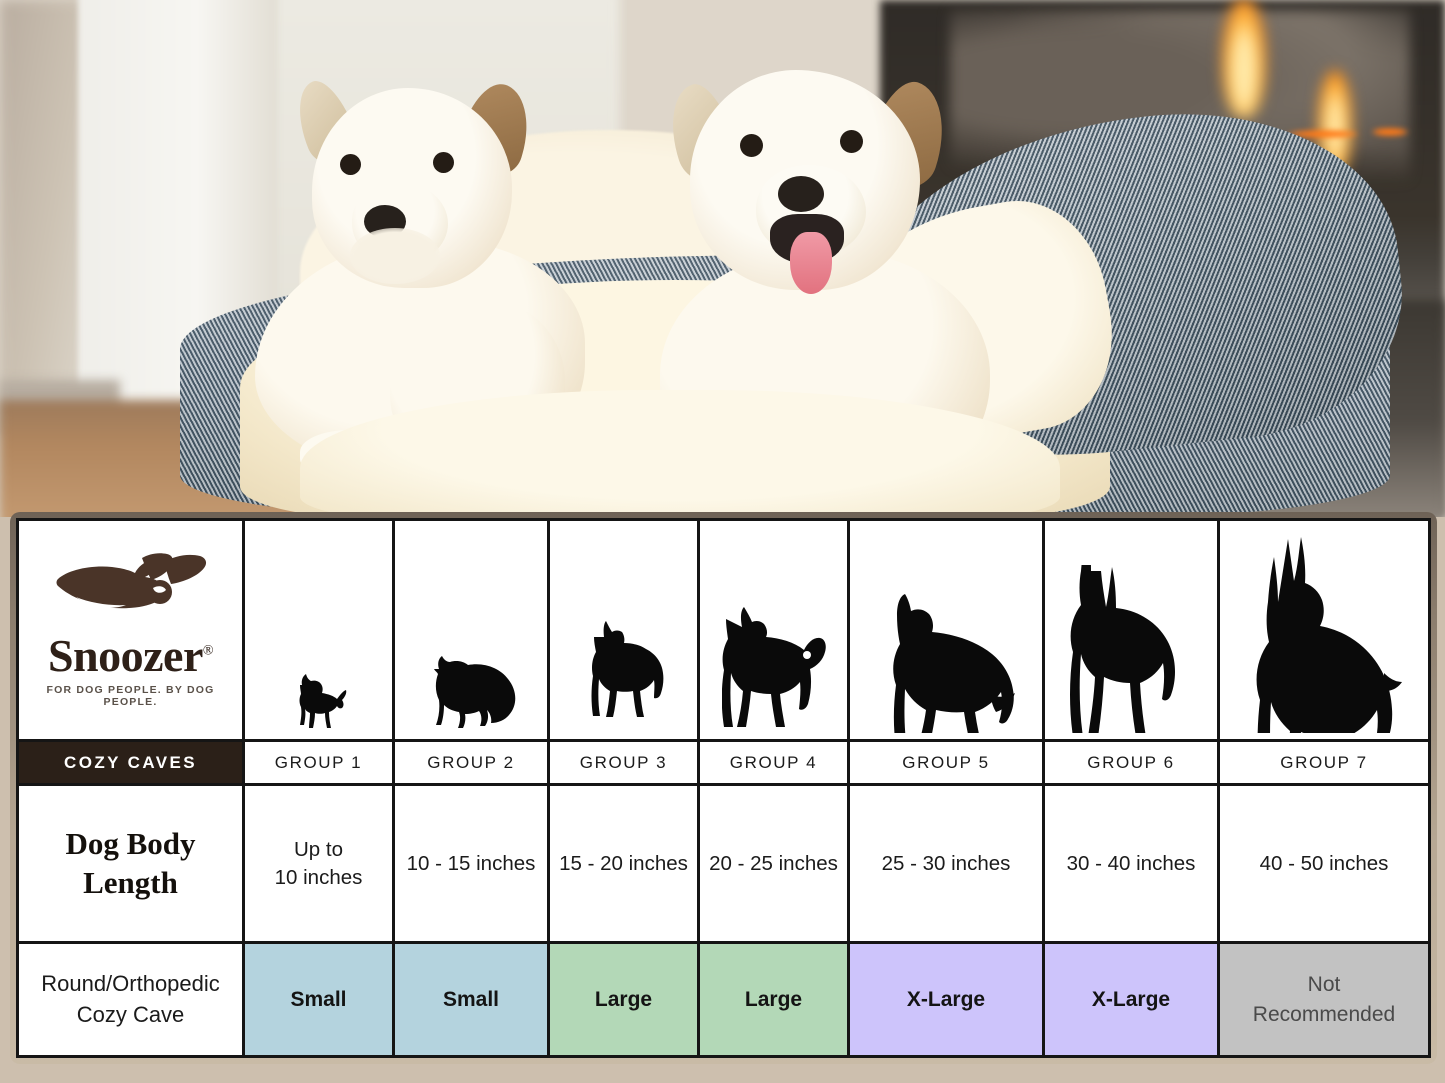 This screenshot has width=1445, height=1083. Describe the element at coordinates (1329, 635) in the screenshot. I see `great-dane-silhouette-icon` at that location.